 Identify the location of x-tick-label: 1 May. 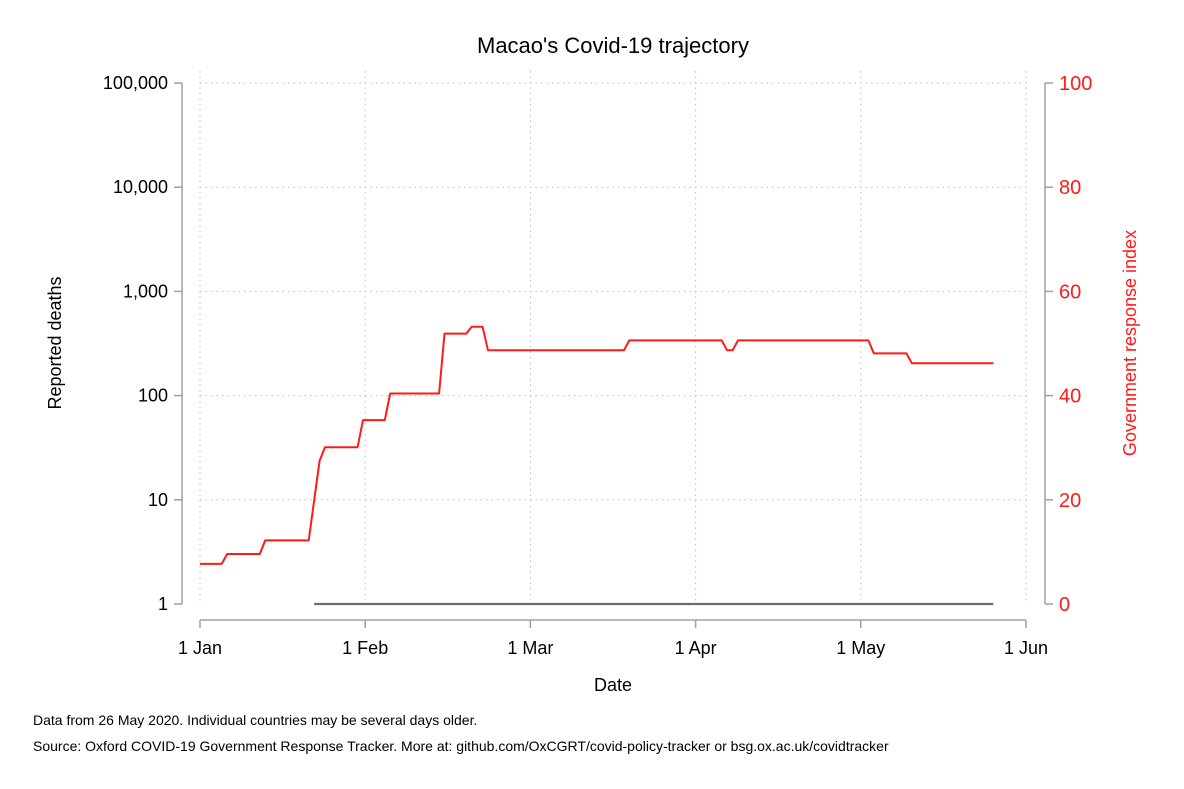
(860, 648).